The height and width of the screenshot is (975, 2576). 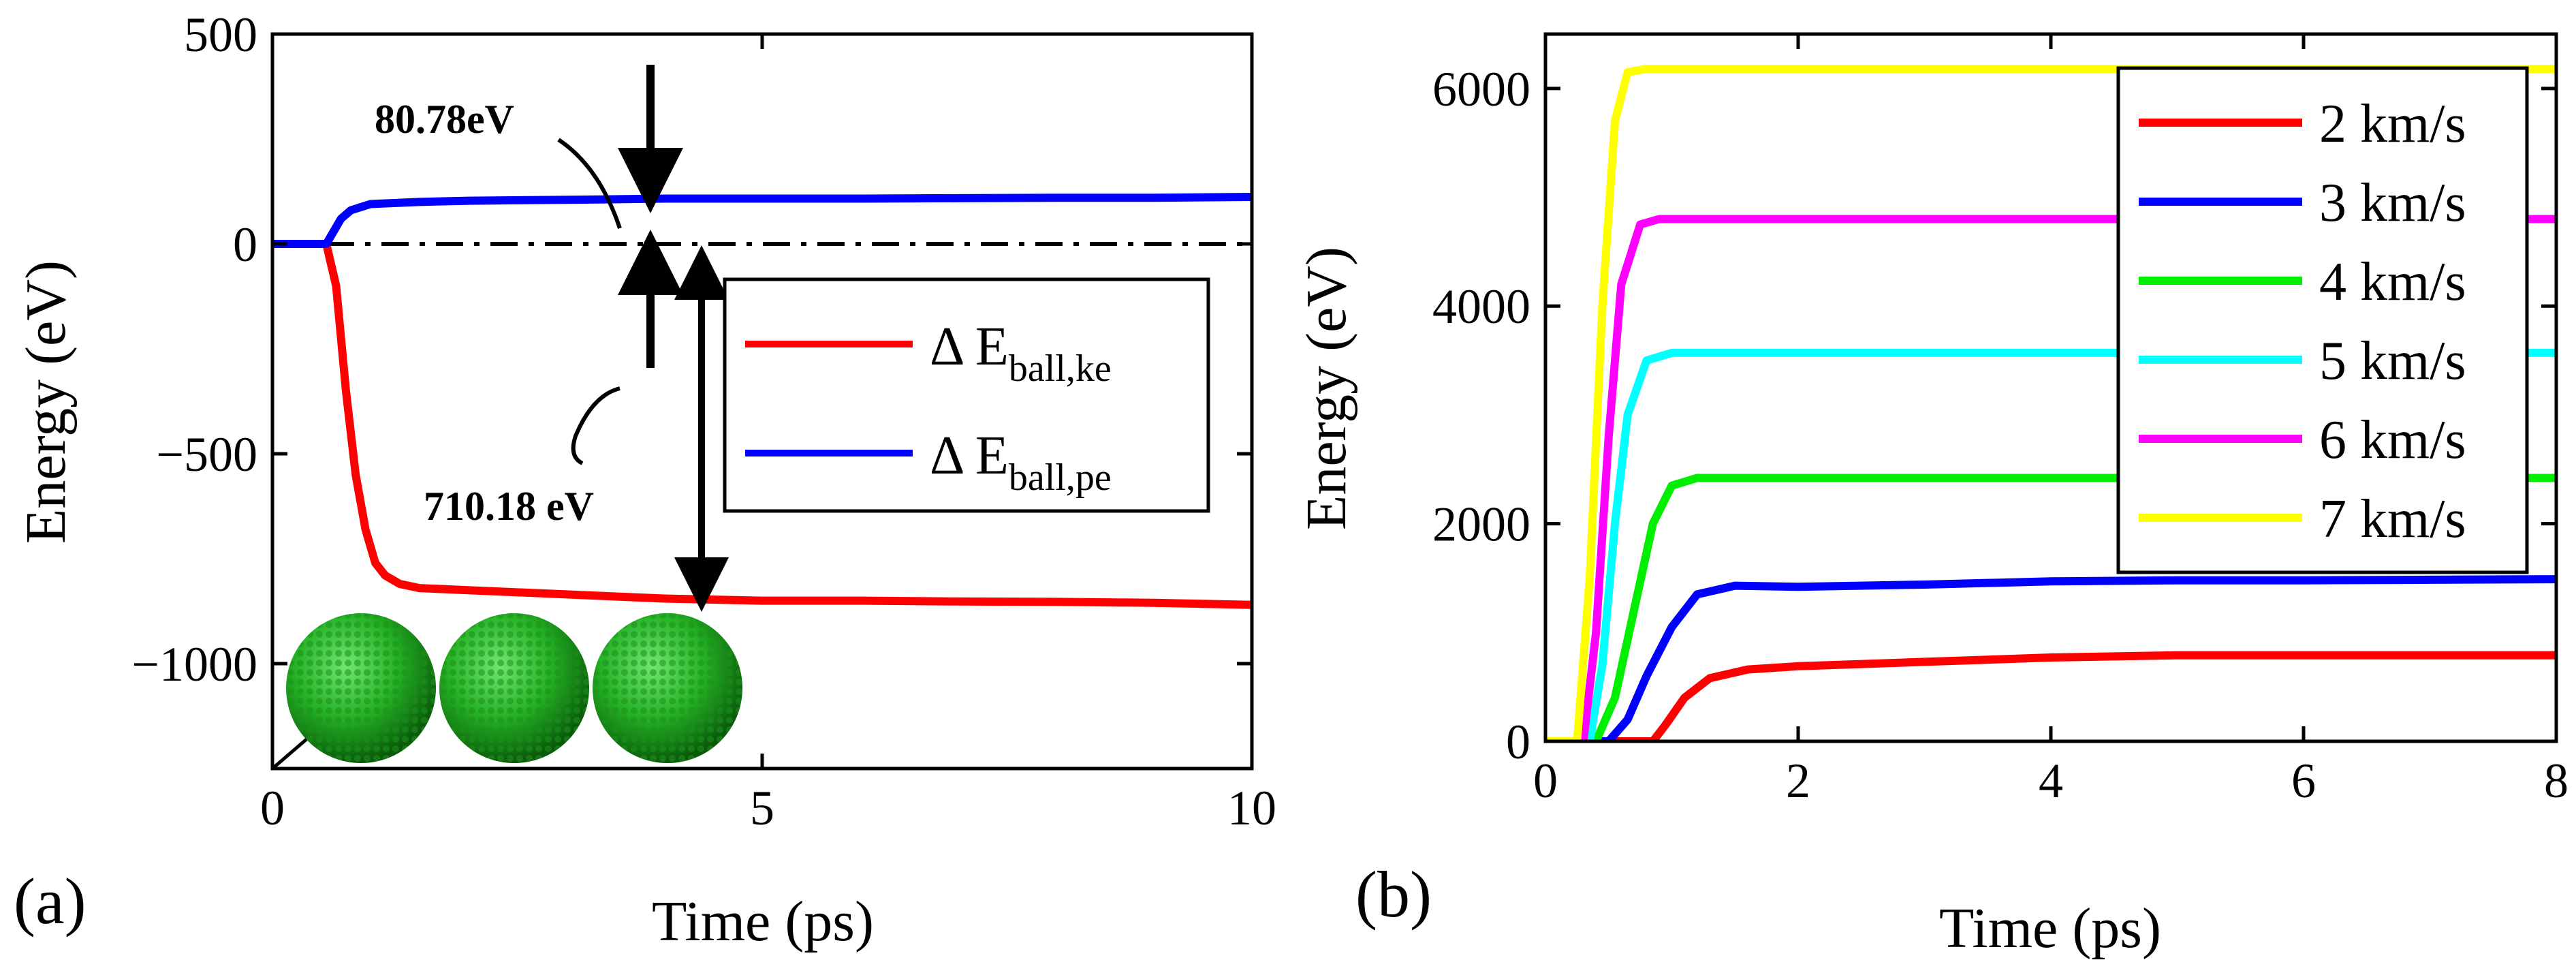 What do you see at coordinates (2051, 781) in the screenshot?
I see `panel-b-xtick-label: 4` at bounding box center [2051, 781].